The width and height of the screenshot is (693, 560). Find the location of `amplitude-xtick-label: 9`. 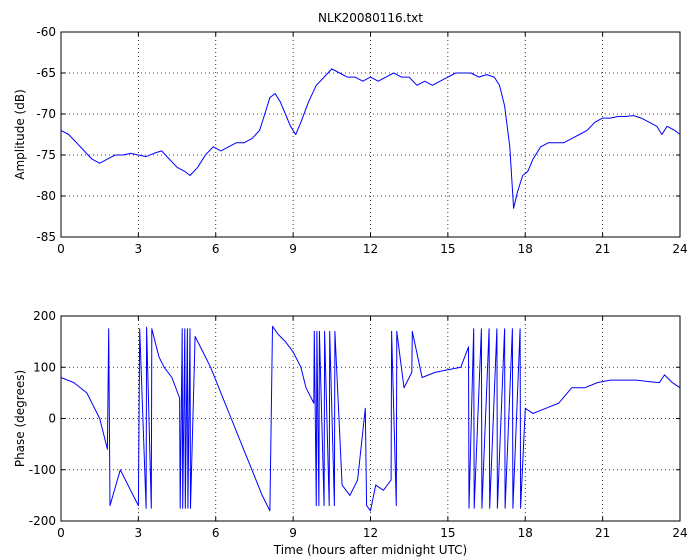

amplitude-xtick-label: 9 is located at coordinates (293, 249).